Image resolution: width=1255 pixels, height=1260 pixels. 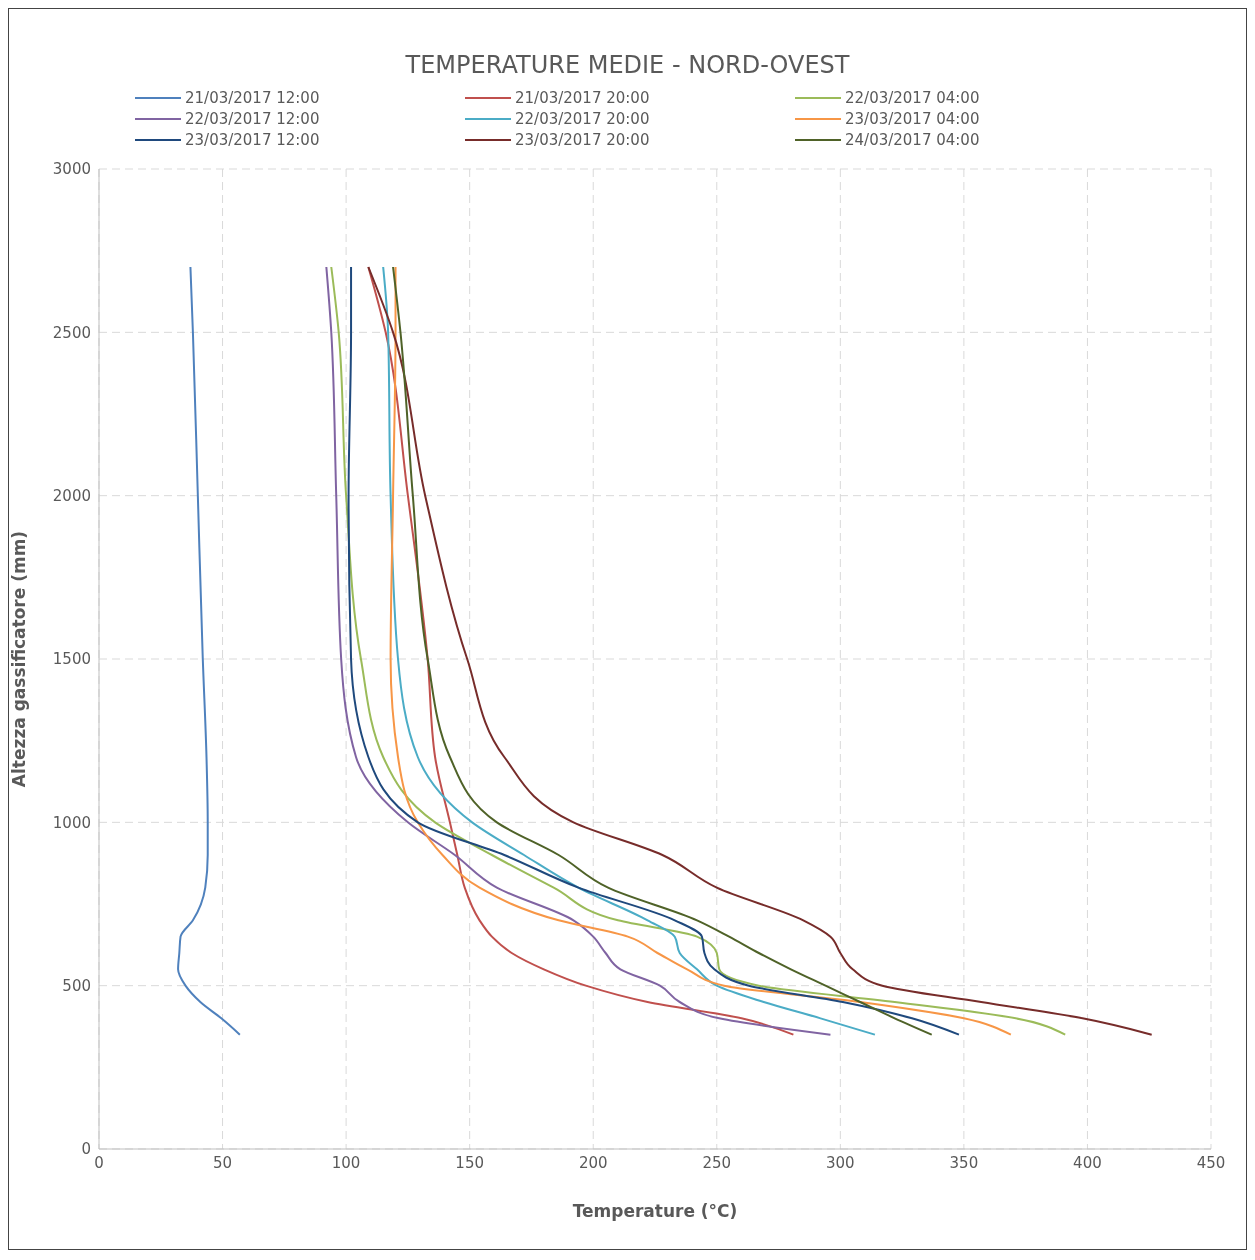 What do you see at coordinates (252, 140) in the screenshot?
I see `legend-label: 23/03/2017 12:00` at bounding box center [252, 140].